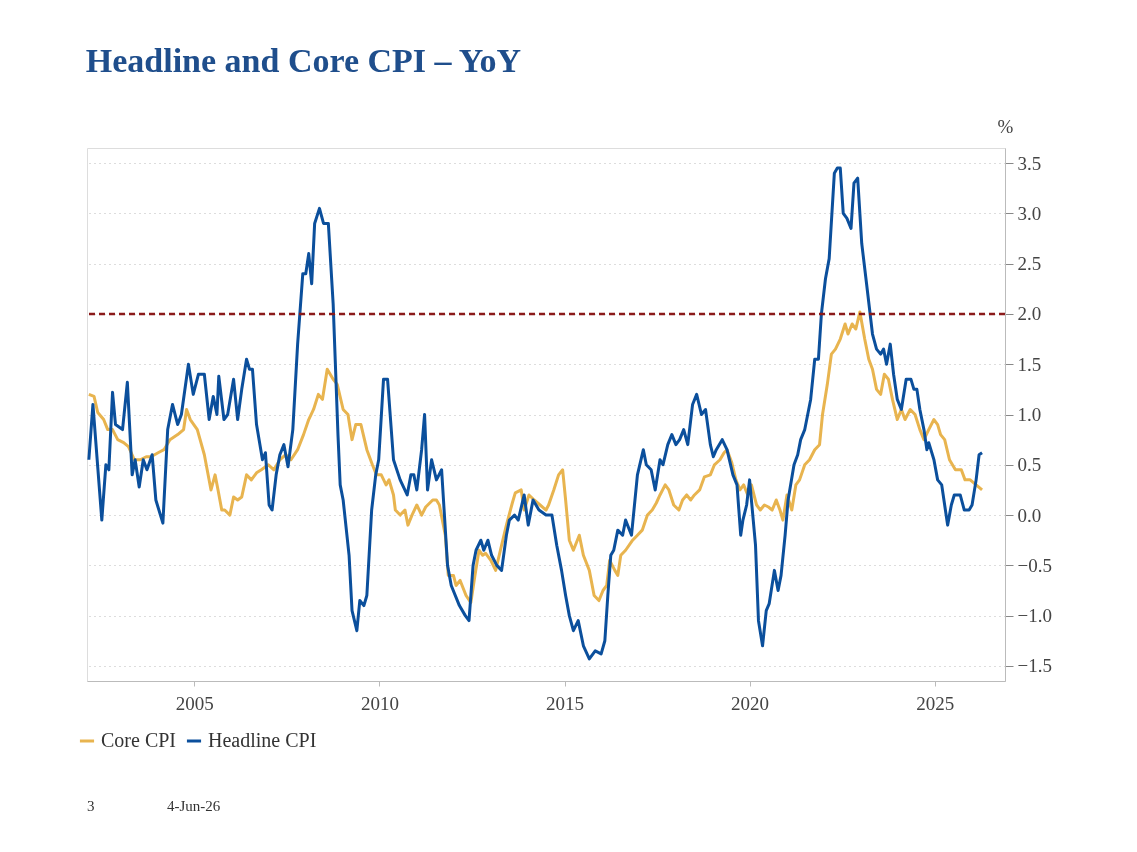  I want to click on y-tick-label: 2.0, so click(1029, 314).